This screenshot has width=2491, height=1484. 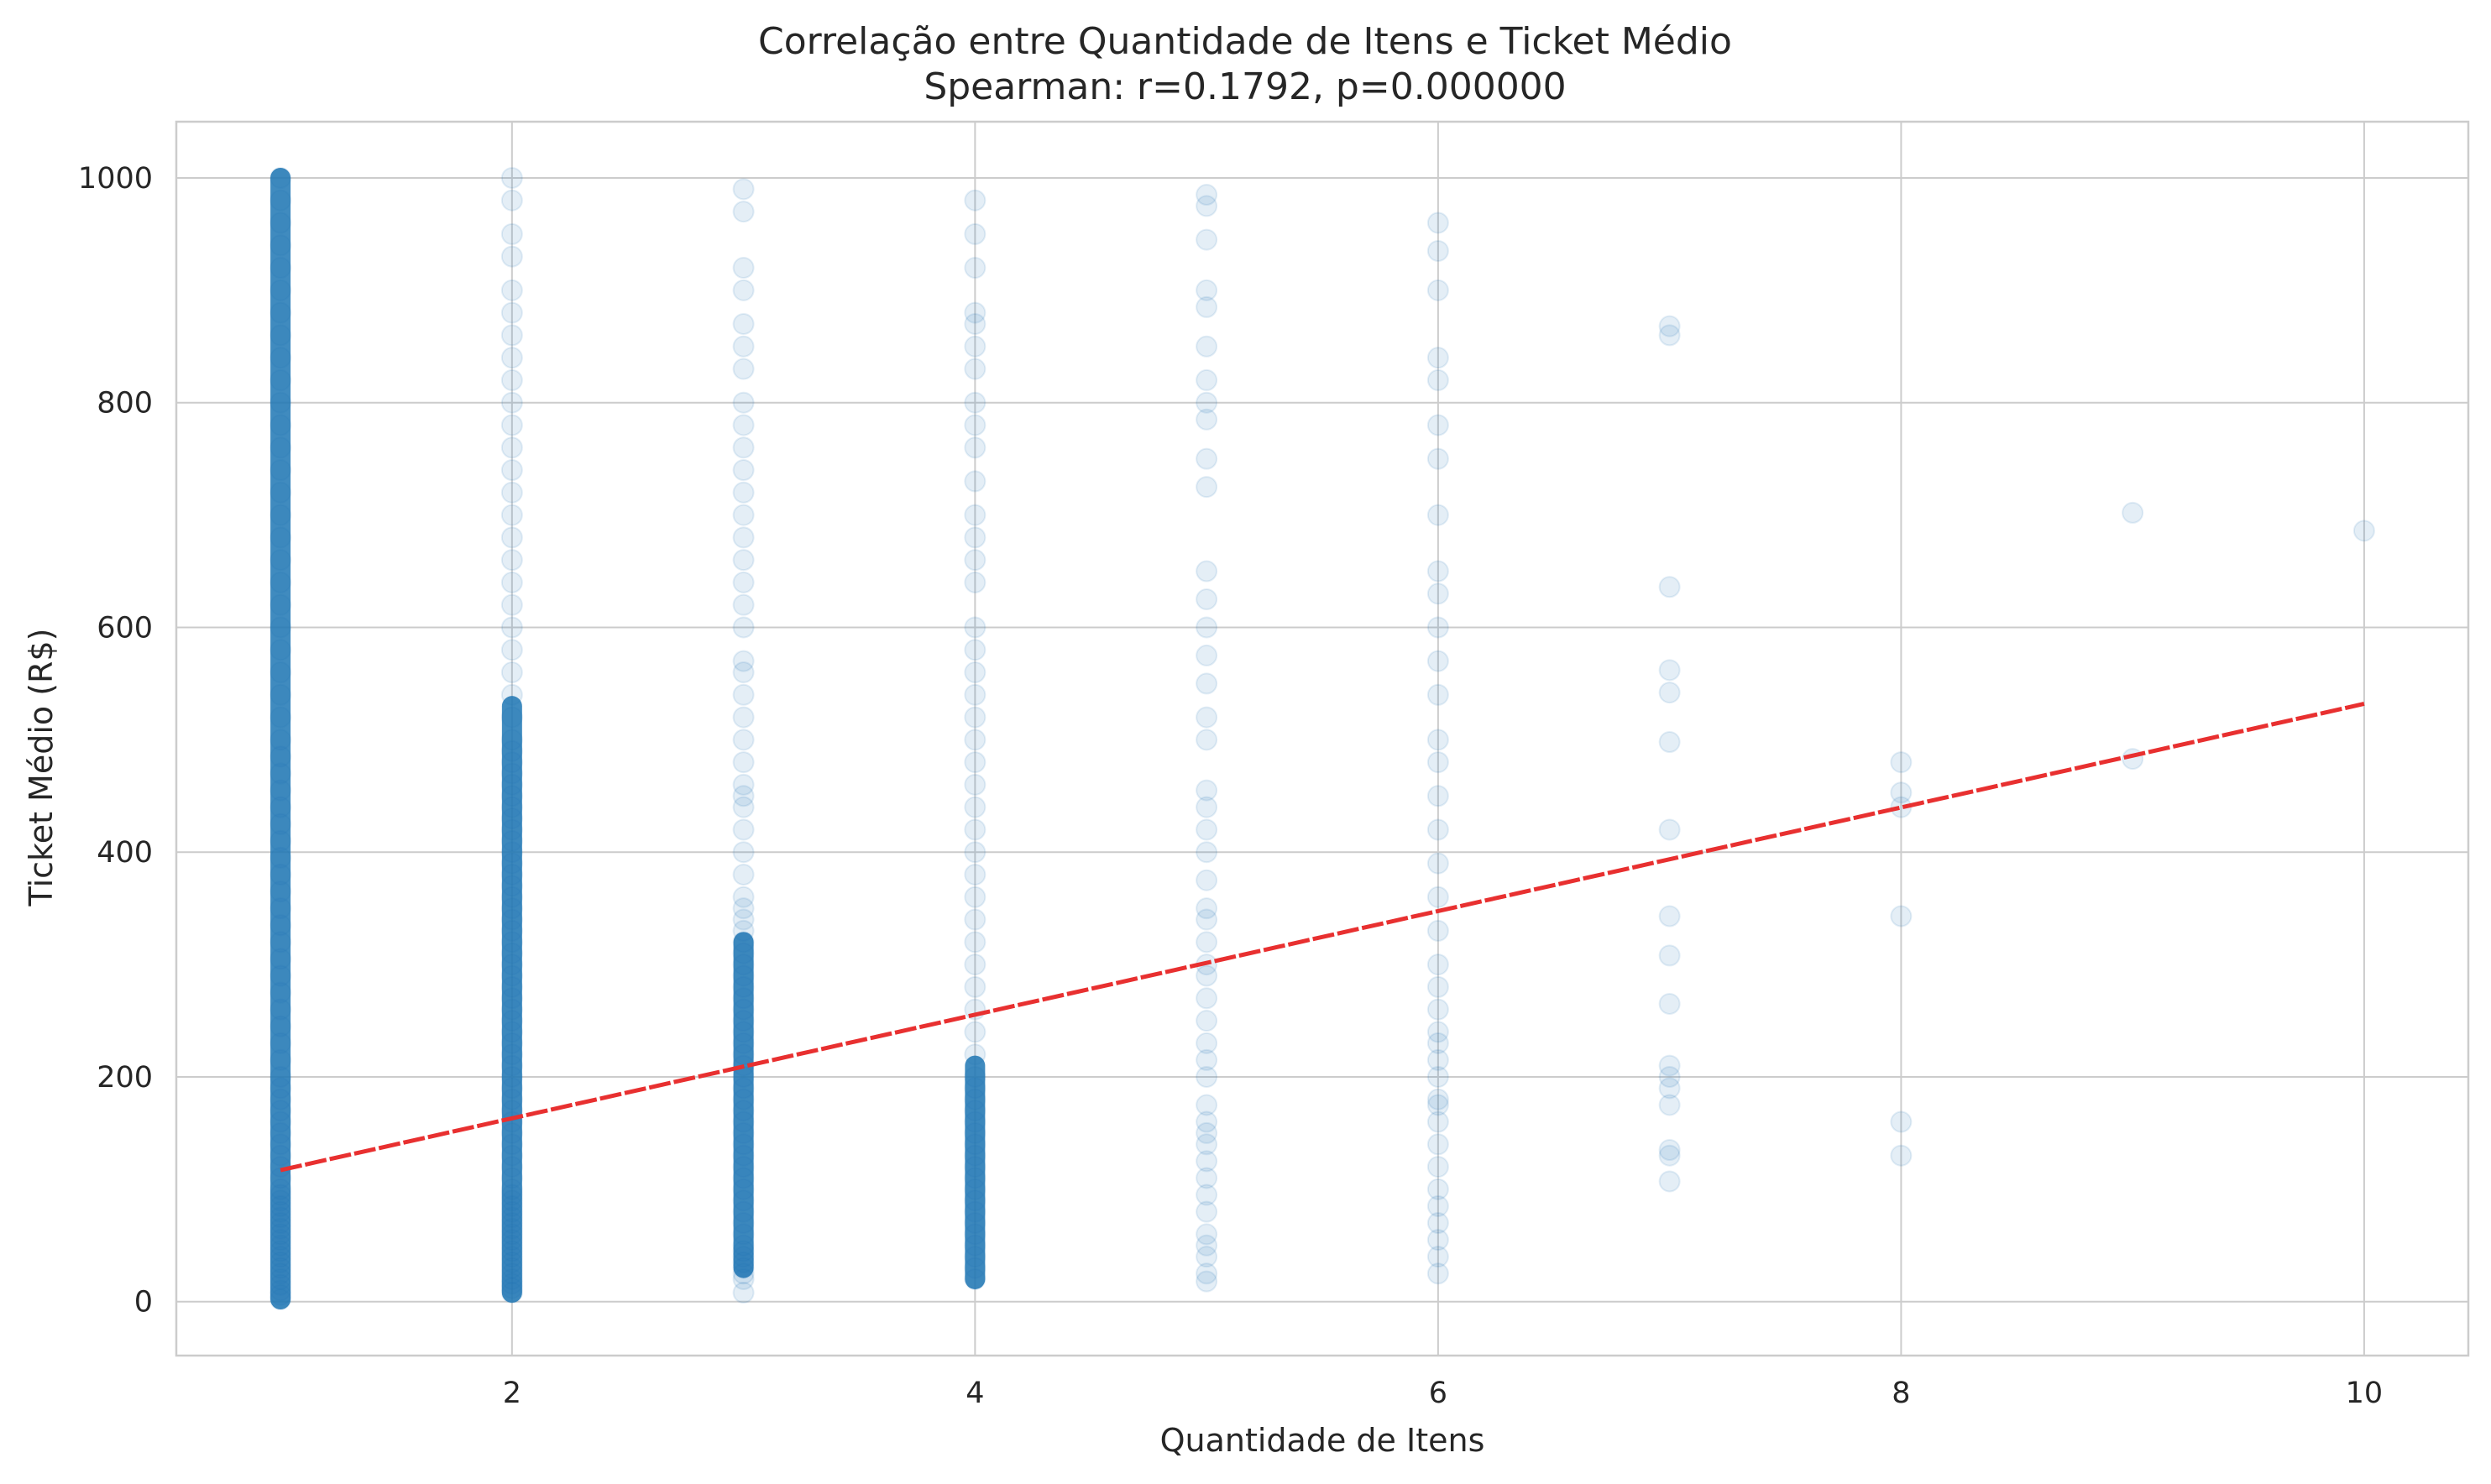 What do you see at coordinates (125, 1078) in the screenshot?
I see `y-tick-label: 200` at bounding box center [125, 1078].